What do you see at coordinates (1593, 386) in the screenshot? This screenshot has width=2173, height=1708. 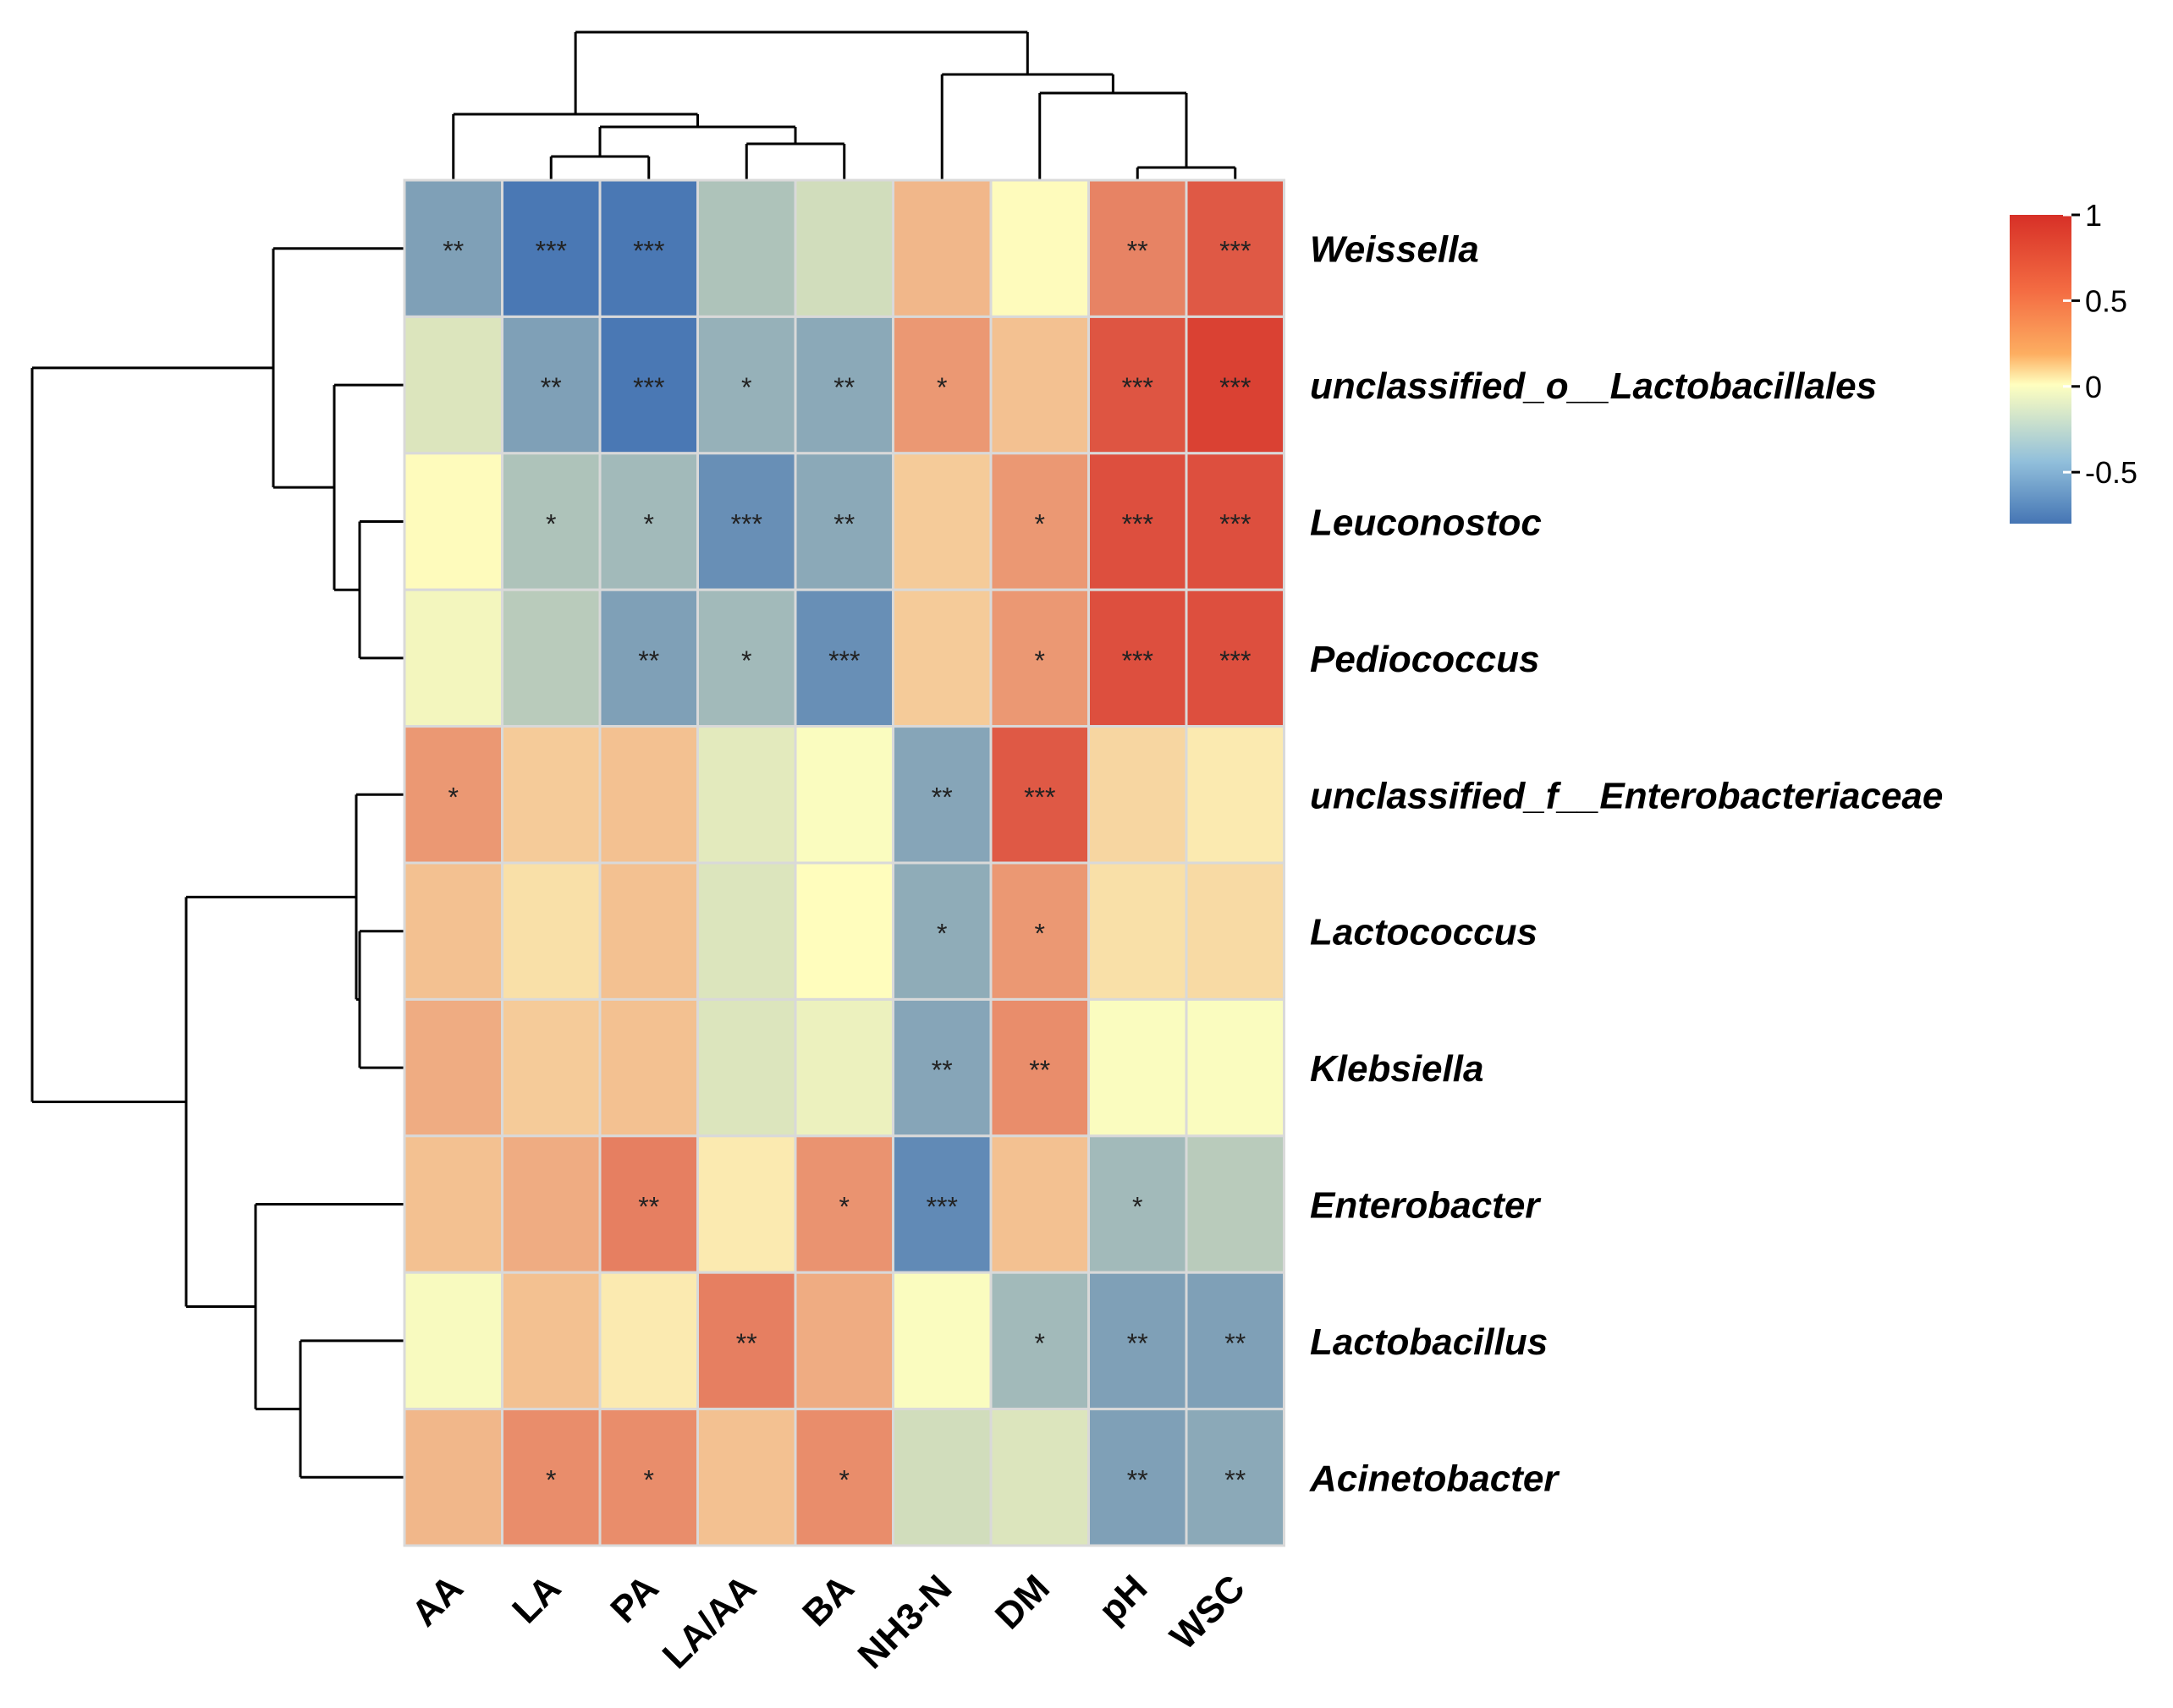 I see `row-label: unclassified_o__Lactobacillales` at bounding box center [1593, 386].